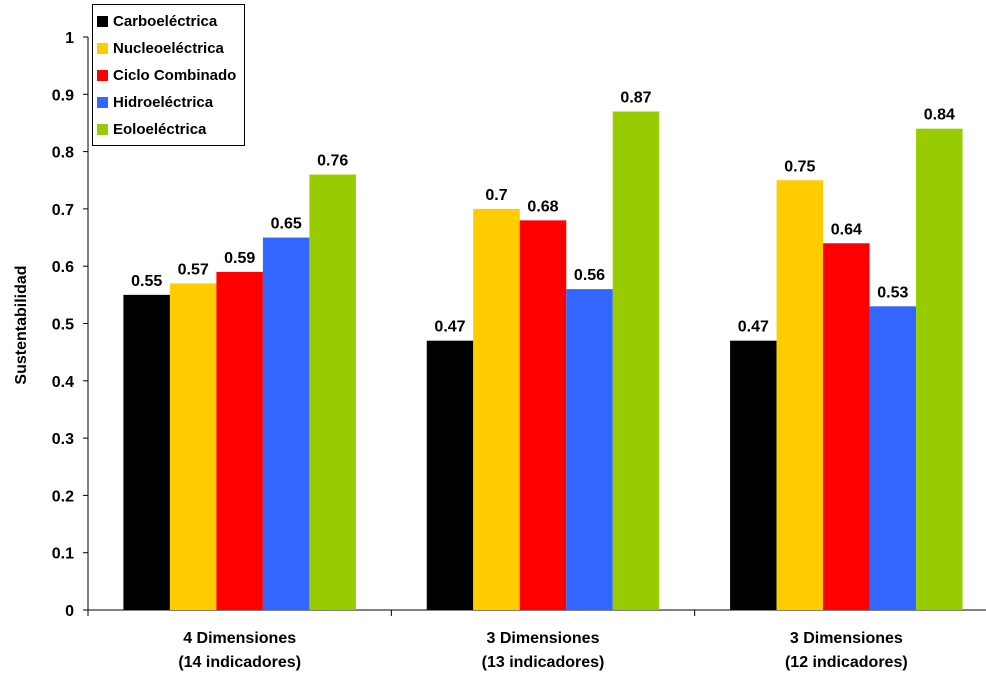  What do you see at coordinates (799, 166) in the screenshot?
I see `data-label: 0.75` at bounding box center [799, 166].